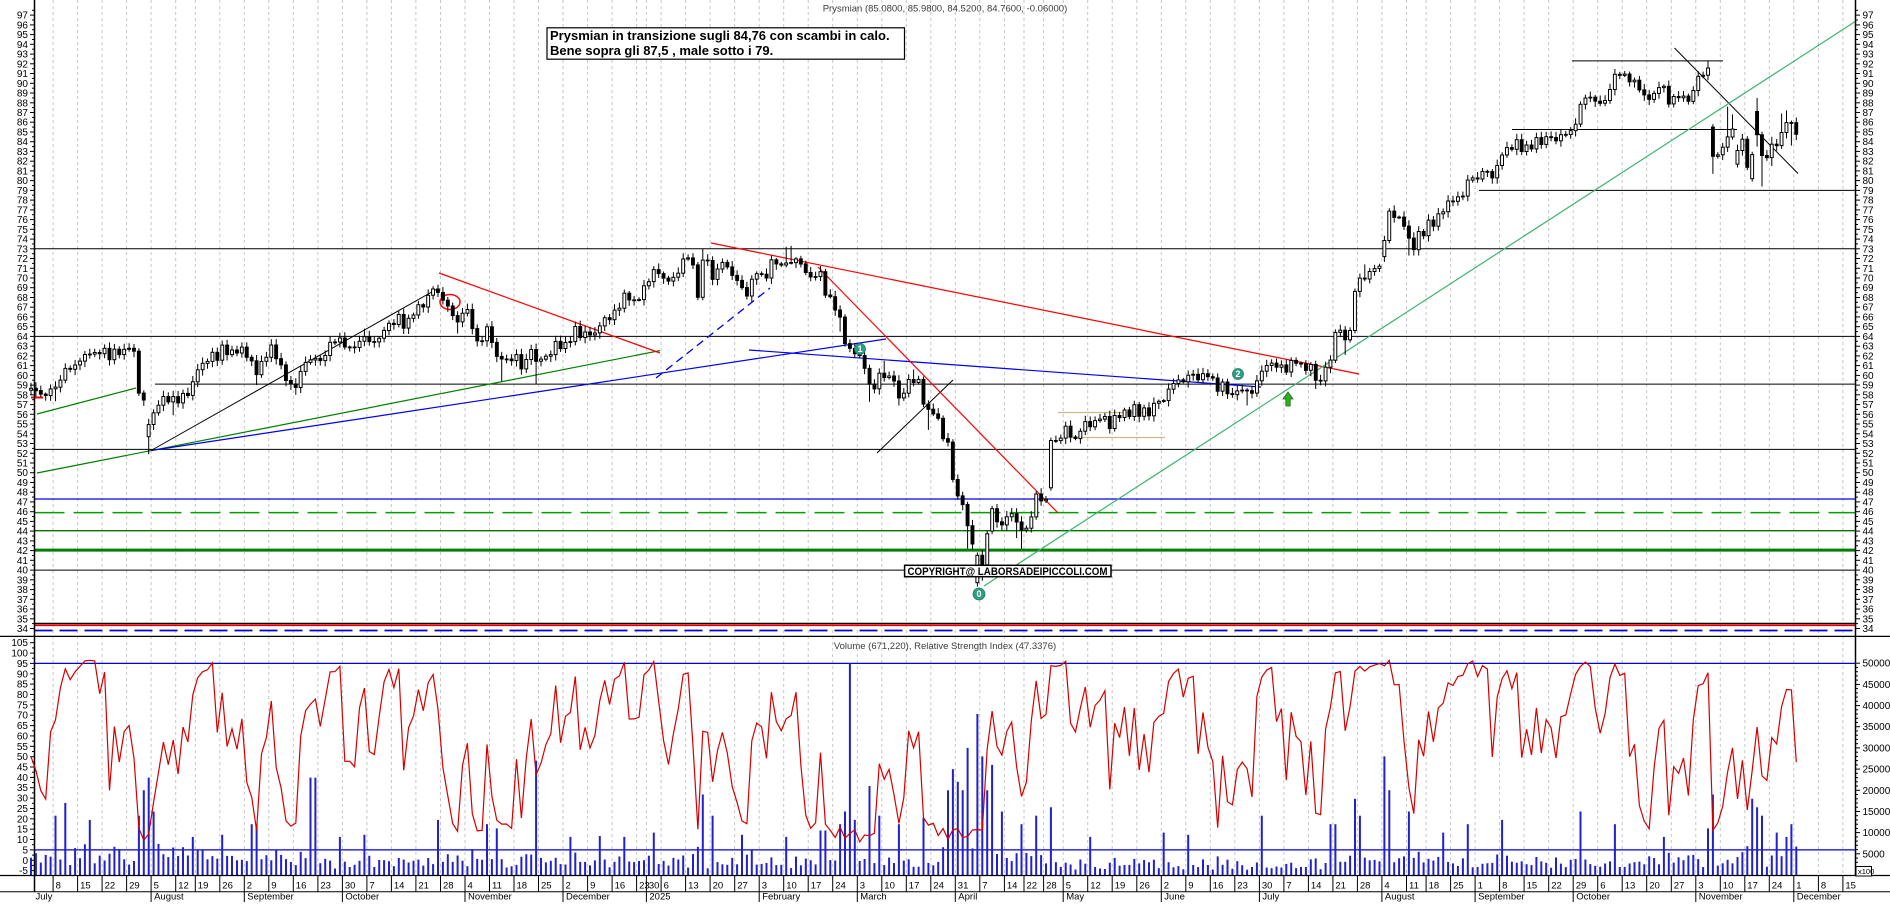 This screenshot has height=907, width=1890. Describe the element at coordinates (1166, 886) in the screenshot. I see `svg-text: 2` at that location.